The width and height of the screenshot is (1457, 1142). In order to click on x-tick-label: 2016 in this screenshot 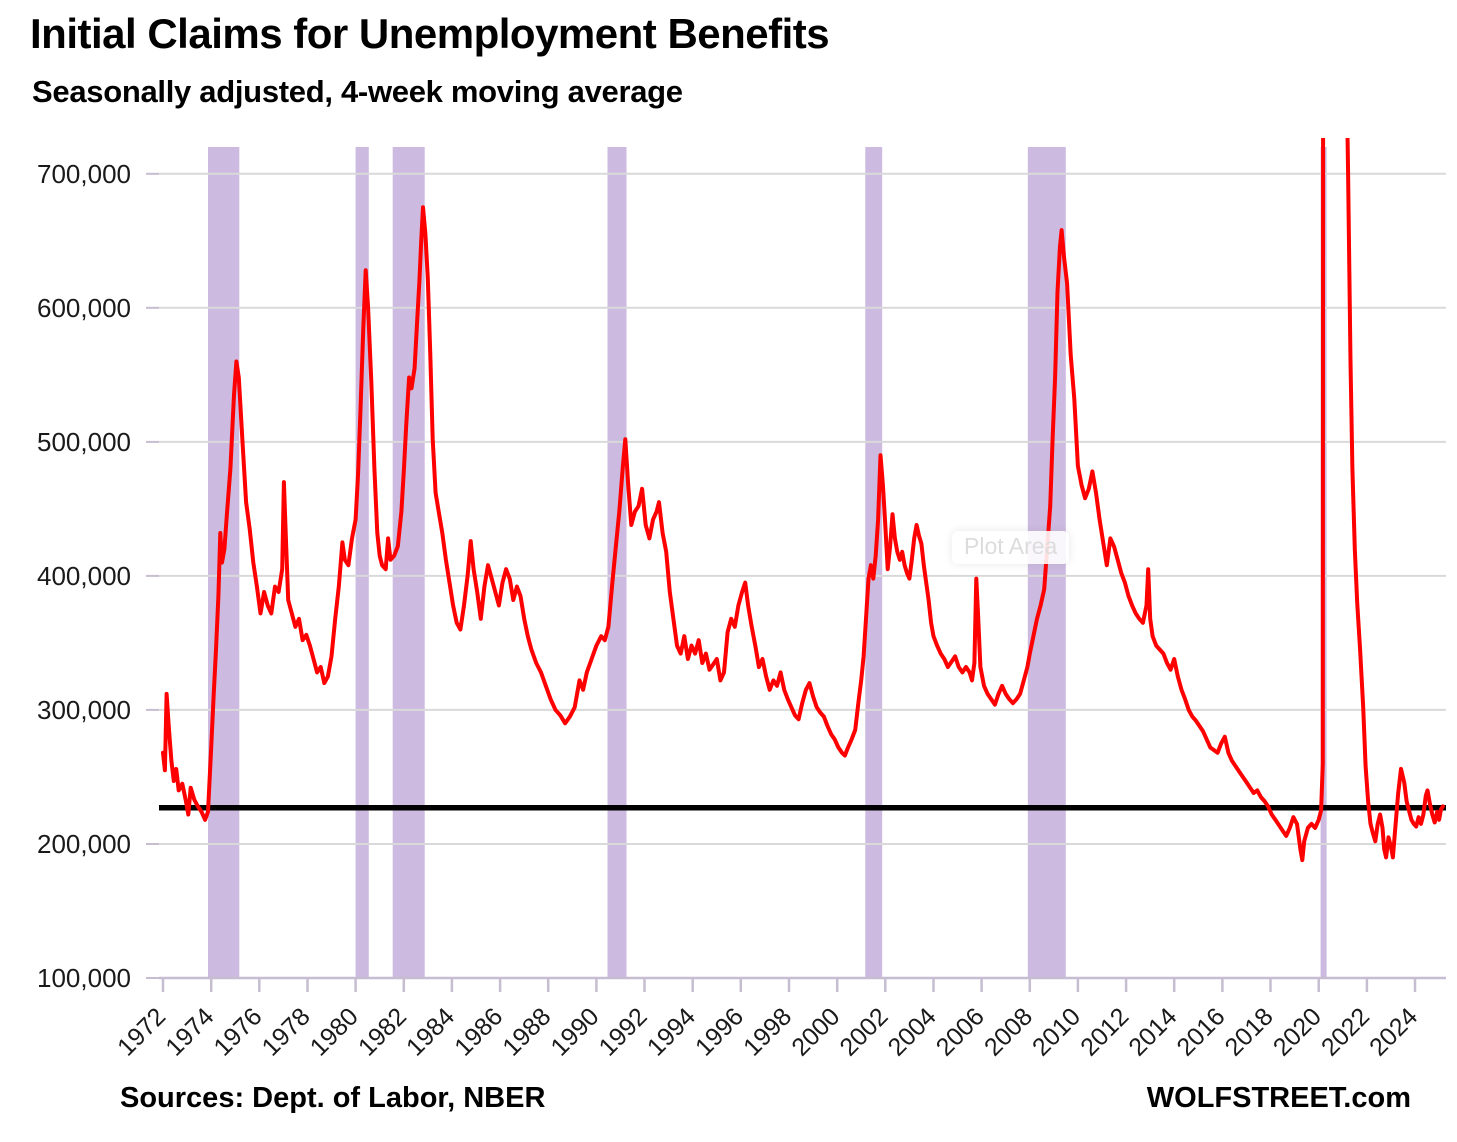, I will do `click(1201, 1031)`.